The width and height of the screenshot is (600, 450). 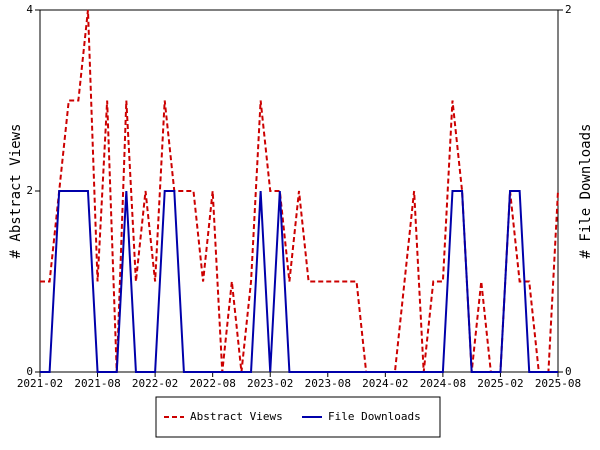 What do you see at coordinates (385, 383) in the screenshot?
I see `x-tick-label: 2024-02` at bounding box center [385, 383].